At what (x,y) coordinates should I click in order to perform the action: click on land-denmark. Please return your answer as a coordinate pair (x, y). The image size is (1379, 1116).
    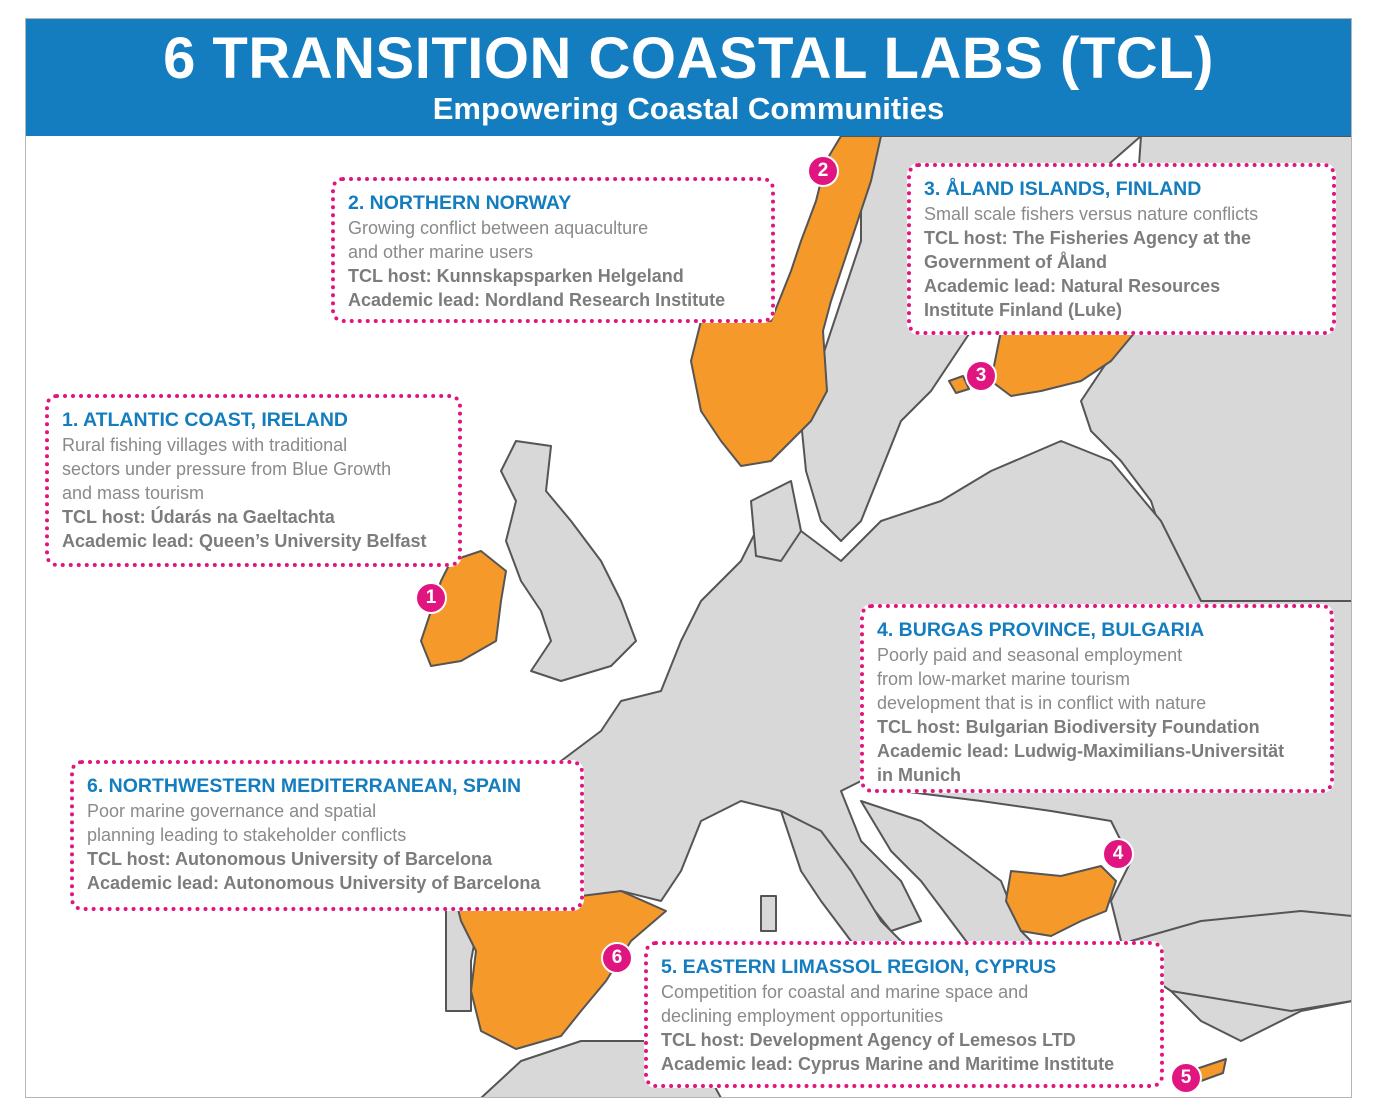
    Looking at the image, I should click on (776, 521).